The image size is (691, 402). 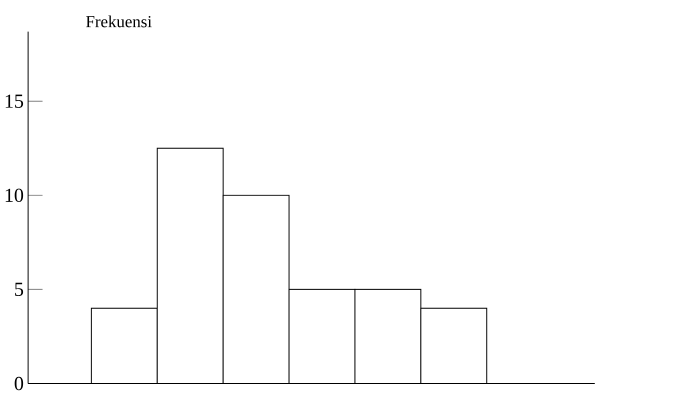 What do you see at coordinates (19, 289) in the screenshot?
I see `y-tick-label: 5` at bounding box center [19, 289].